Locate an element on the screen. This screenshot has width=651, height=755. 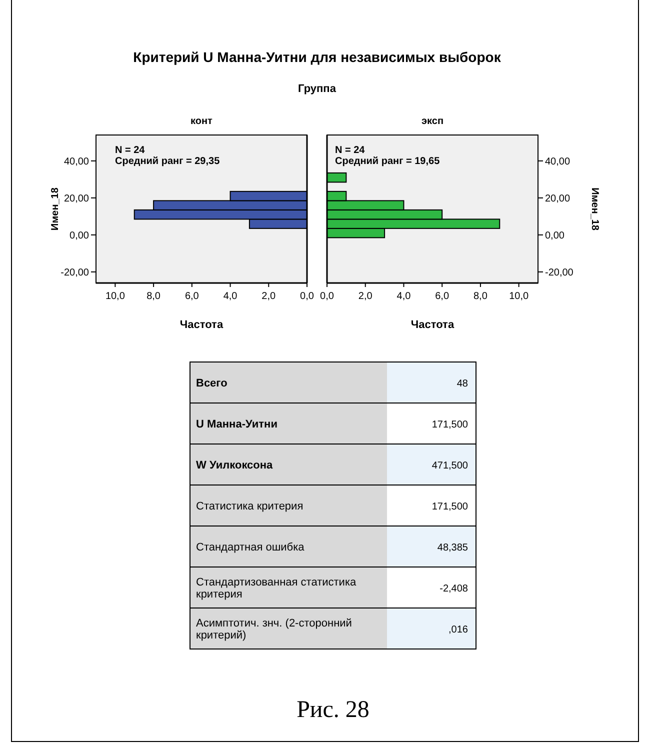
text: Группа is located at coordinates (317, 89).